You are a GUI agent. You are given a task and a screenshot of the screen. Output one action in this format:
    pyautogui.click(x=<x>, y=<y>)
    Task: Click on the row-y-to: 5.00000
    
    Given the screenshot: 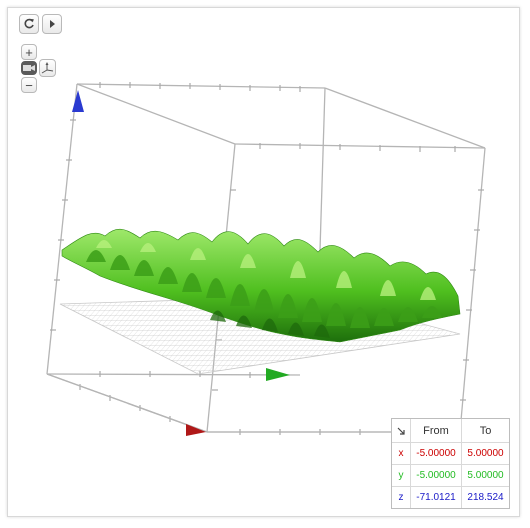 What is the action you would take?
    pyautogui.click(x=485, y=476)
    